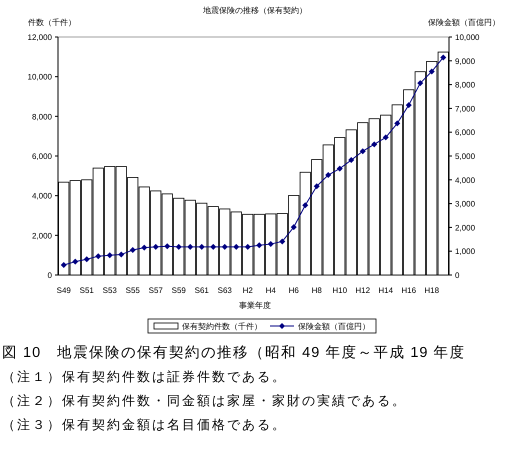 The height and width of the screenshot is (466, 510). Describe the element at coordinates (225, 290) in the screenshot. I see `x-tick-label: S63` at that location.